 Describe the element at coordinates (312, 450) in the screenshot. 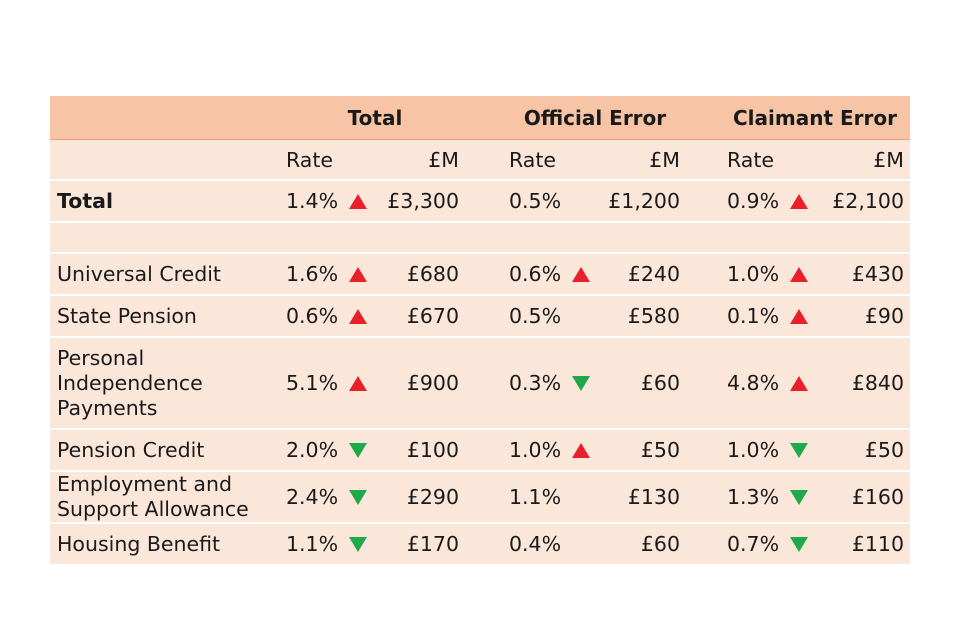

I see `total-rate-value: 2.0%` at that location.